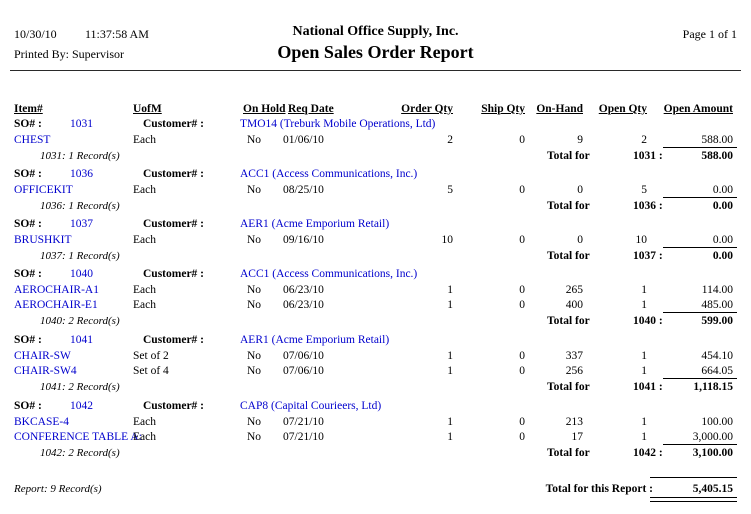 This screenshot has width=751, height=514. I want to click on record-count-note: 1037: 1 Record(s), so click(80, 256).